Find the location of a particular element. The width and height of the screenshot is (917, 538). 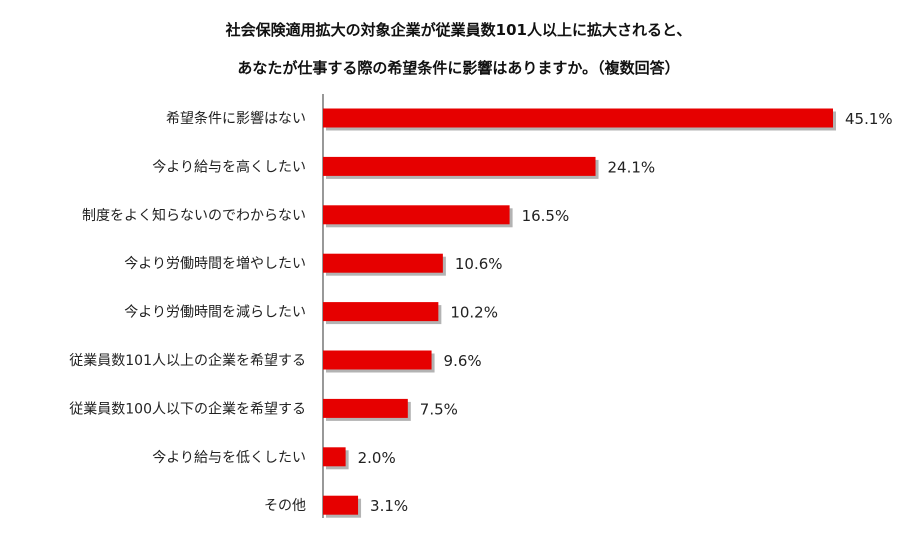

category-label: 今より労働時間を減らしたい is located at coordinates (215, 312).